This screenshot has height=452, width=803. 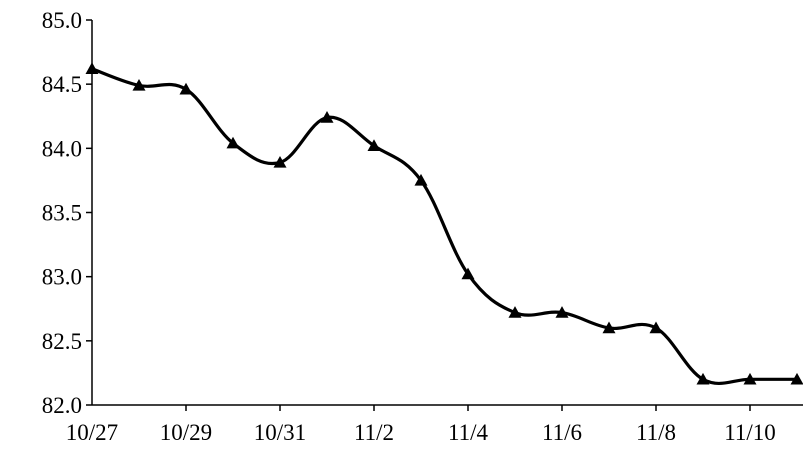 What do you see at coordinates (562, 432) in the screenshot?
I see `x-tick-label: 11/6` at bounding box center [562, 432].